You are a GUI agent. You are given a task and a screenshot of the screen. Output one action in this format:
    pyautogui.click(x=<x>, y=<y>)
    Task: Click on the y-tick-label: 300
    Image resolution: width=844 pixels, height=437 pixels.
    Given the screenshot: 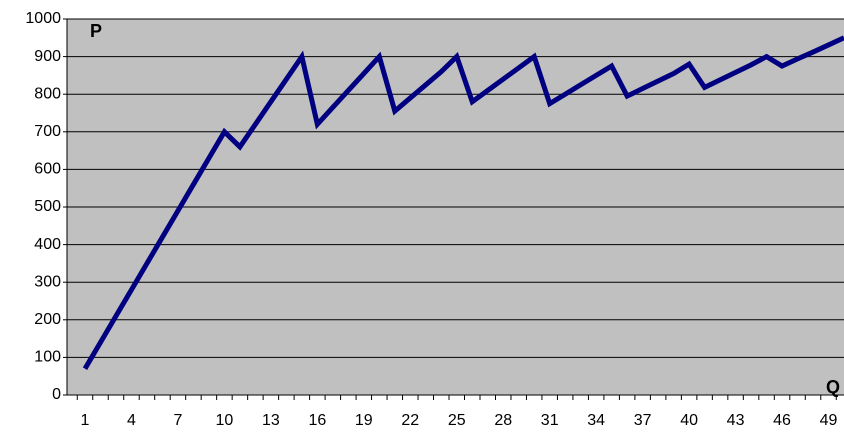 What is the action you would take?
    pyautogui.click(x=47, y=281)
    